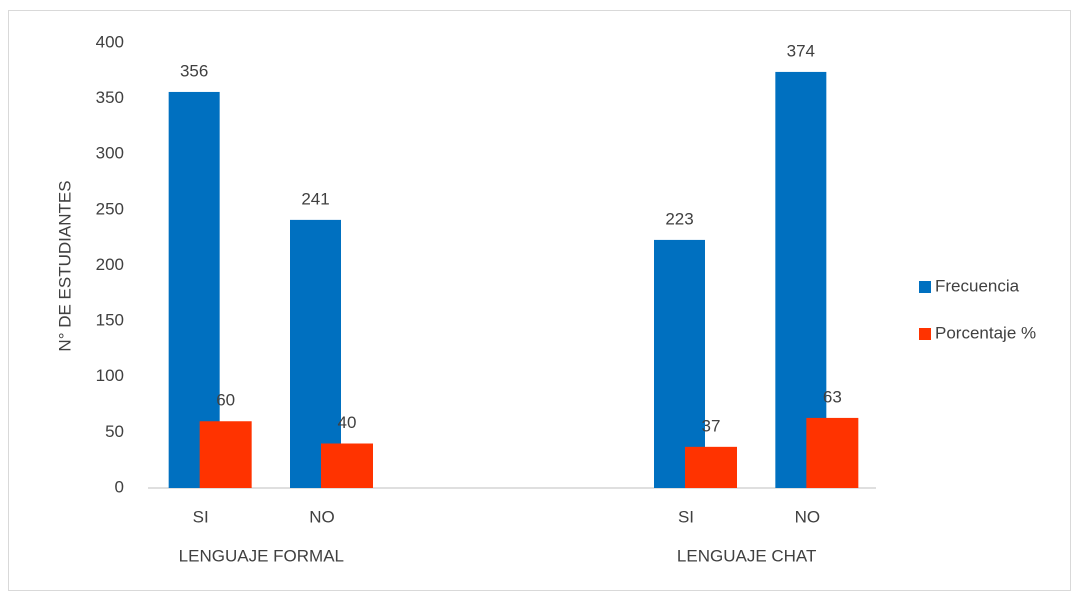 The width and height of the screenshot is (1080, 599). Describe the element at coordinates (315, 198) in the screenshot. I see `data-label: 241` at that location.